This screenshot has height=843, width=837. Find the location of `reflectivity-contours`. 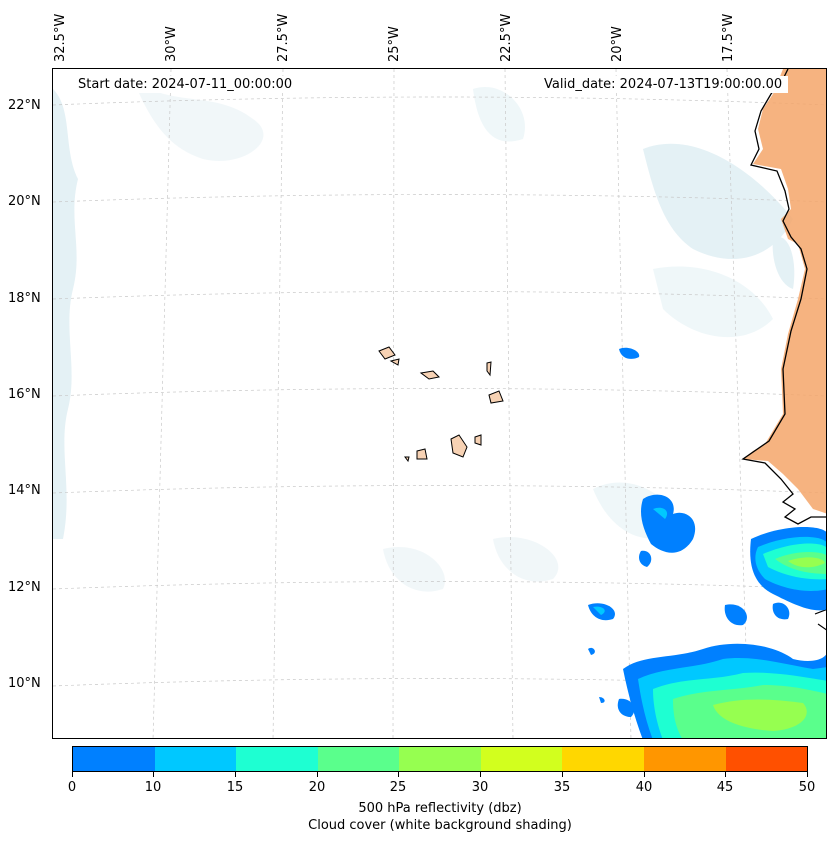

reflectivity-contours is located at coordinates (707, 542).